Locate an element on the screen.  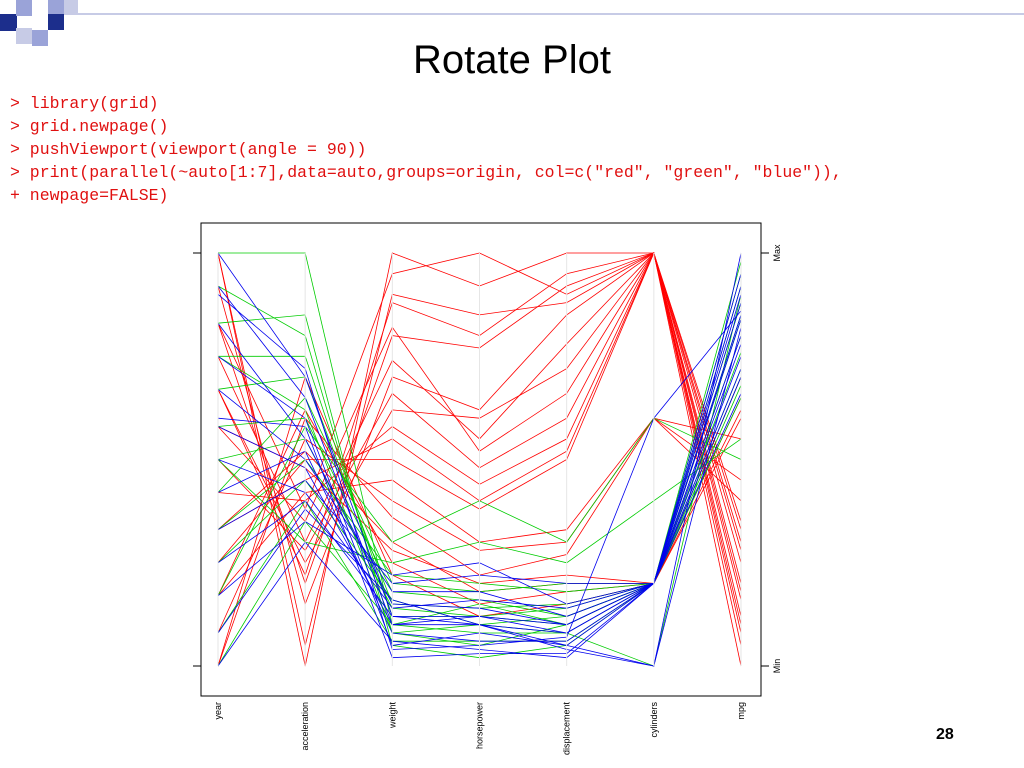
page-number: 28 is located at coordinates (945, 734).